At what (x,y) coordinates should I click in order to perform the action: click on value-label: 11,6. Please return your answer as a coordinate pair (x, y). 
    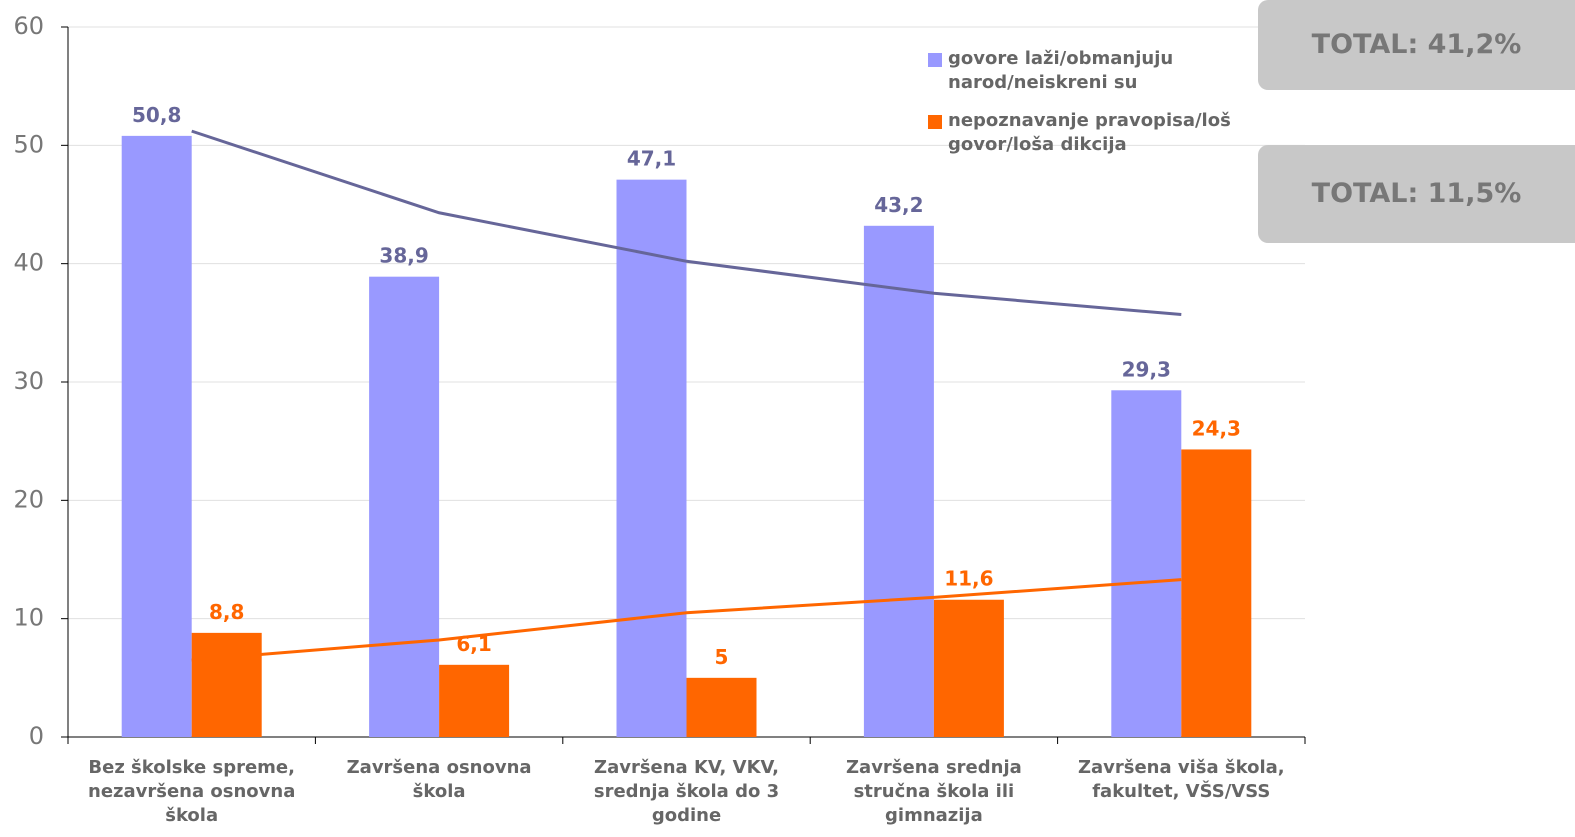
    Looking at the image, I should click on (968, 579).